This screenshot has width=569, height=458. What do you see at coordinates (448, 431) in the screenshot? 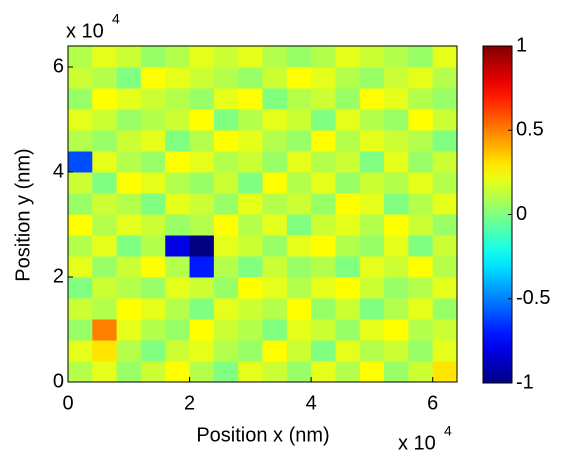
I see `x-multiplier-exponent: 4` at bounding box center [448, 431].